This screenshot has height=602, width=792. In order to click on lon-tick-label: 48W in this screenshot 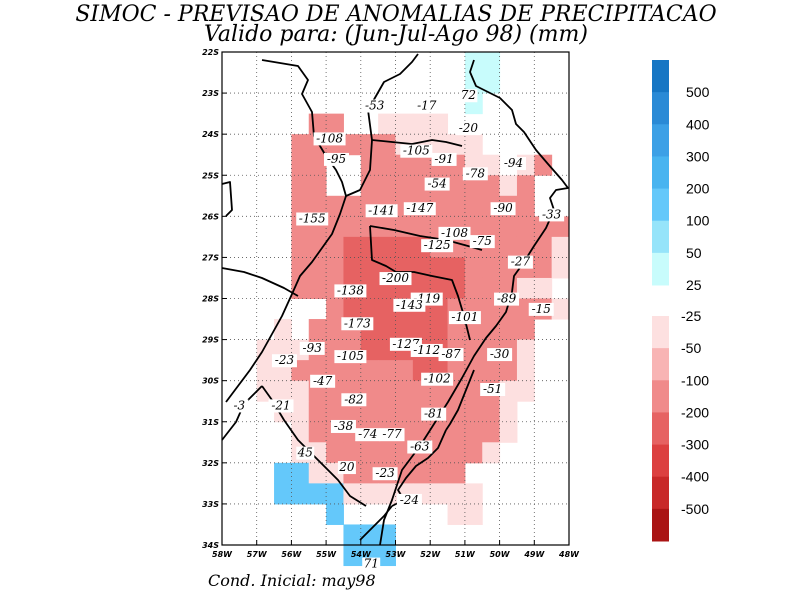, I will do `click(569, 554)`.